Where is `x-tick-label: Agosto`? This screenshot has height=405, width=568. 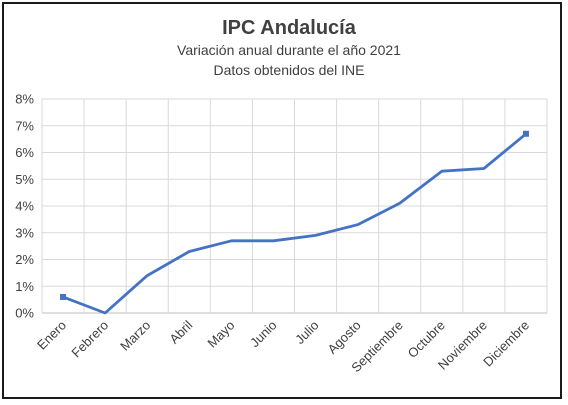
x-tick-label: Agosto is located at coordinates (344, 337).